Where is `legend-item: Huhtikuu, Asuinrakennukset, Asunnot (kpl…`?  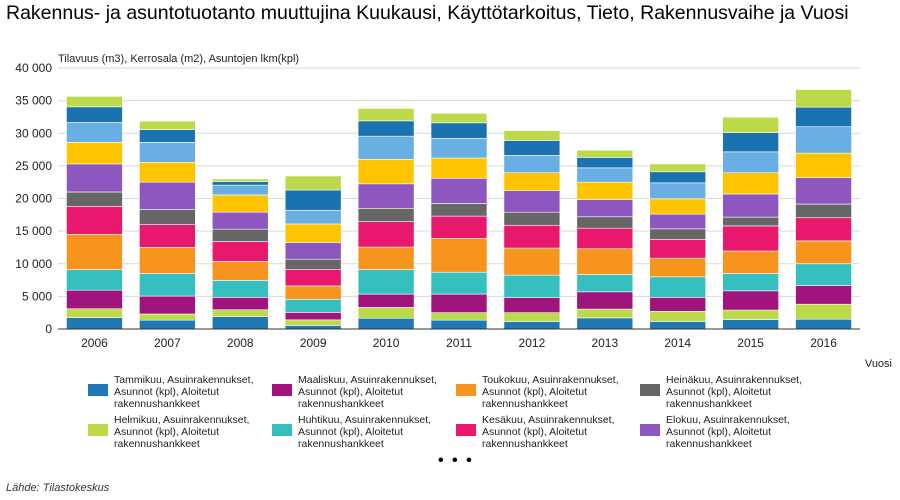 legend-item: Huhtikuu, Asuinrakennukset, Asunnot (kpl… is located at coordinates (364, 432).